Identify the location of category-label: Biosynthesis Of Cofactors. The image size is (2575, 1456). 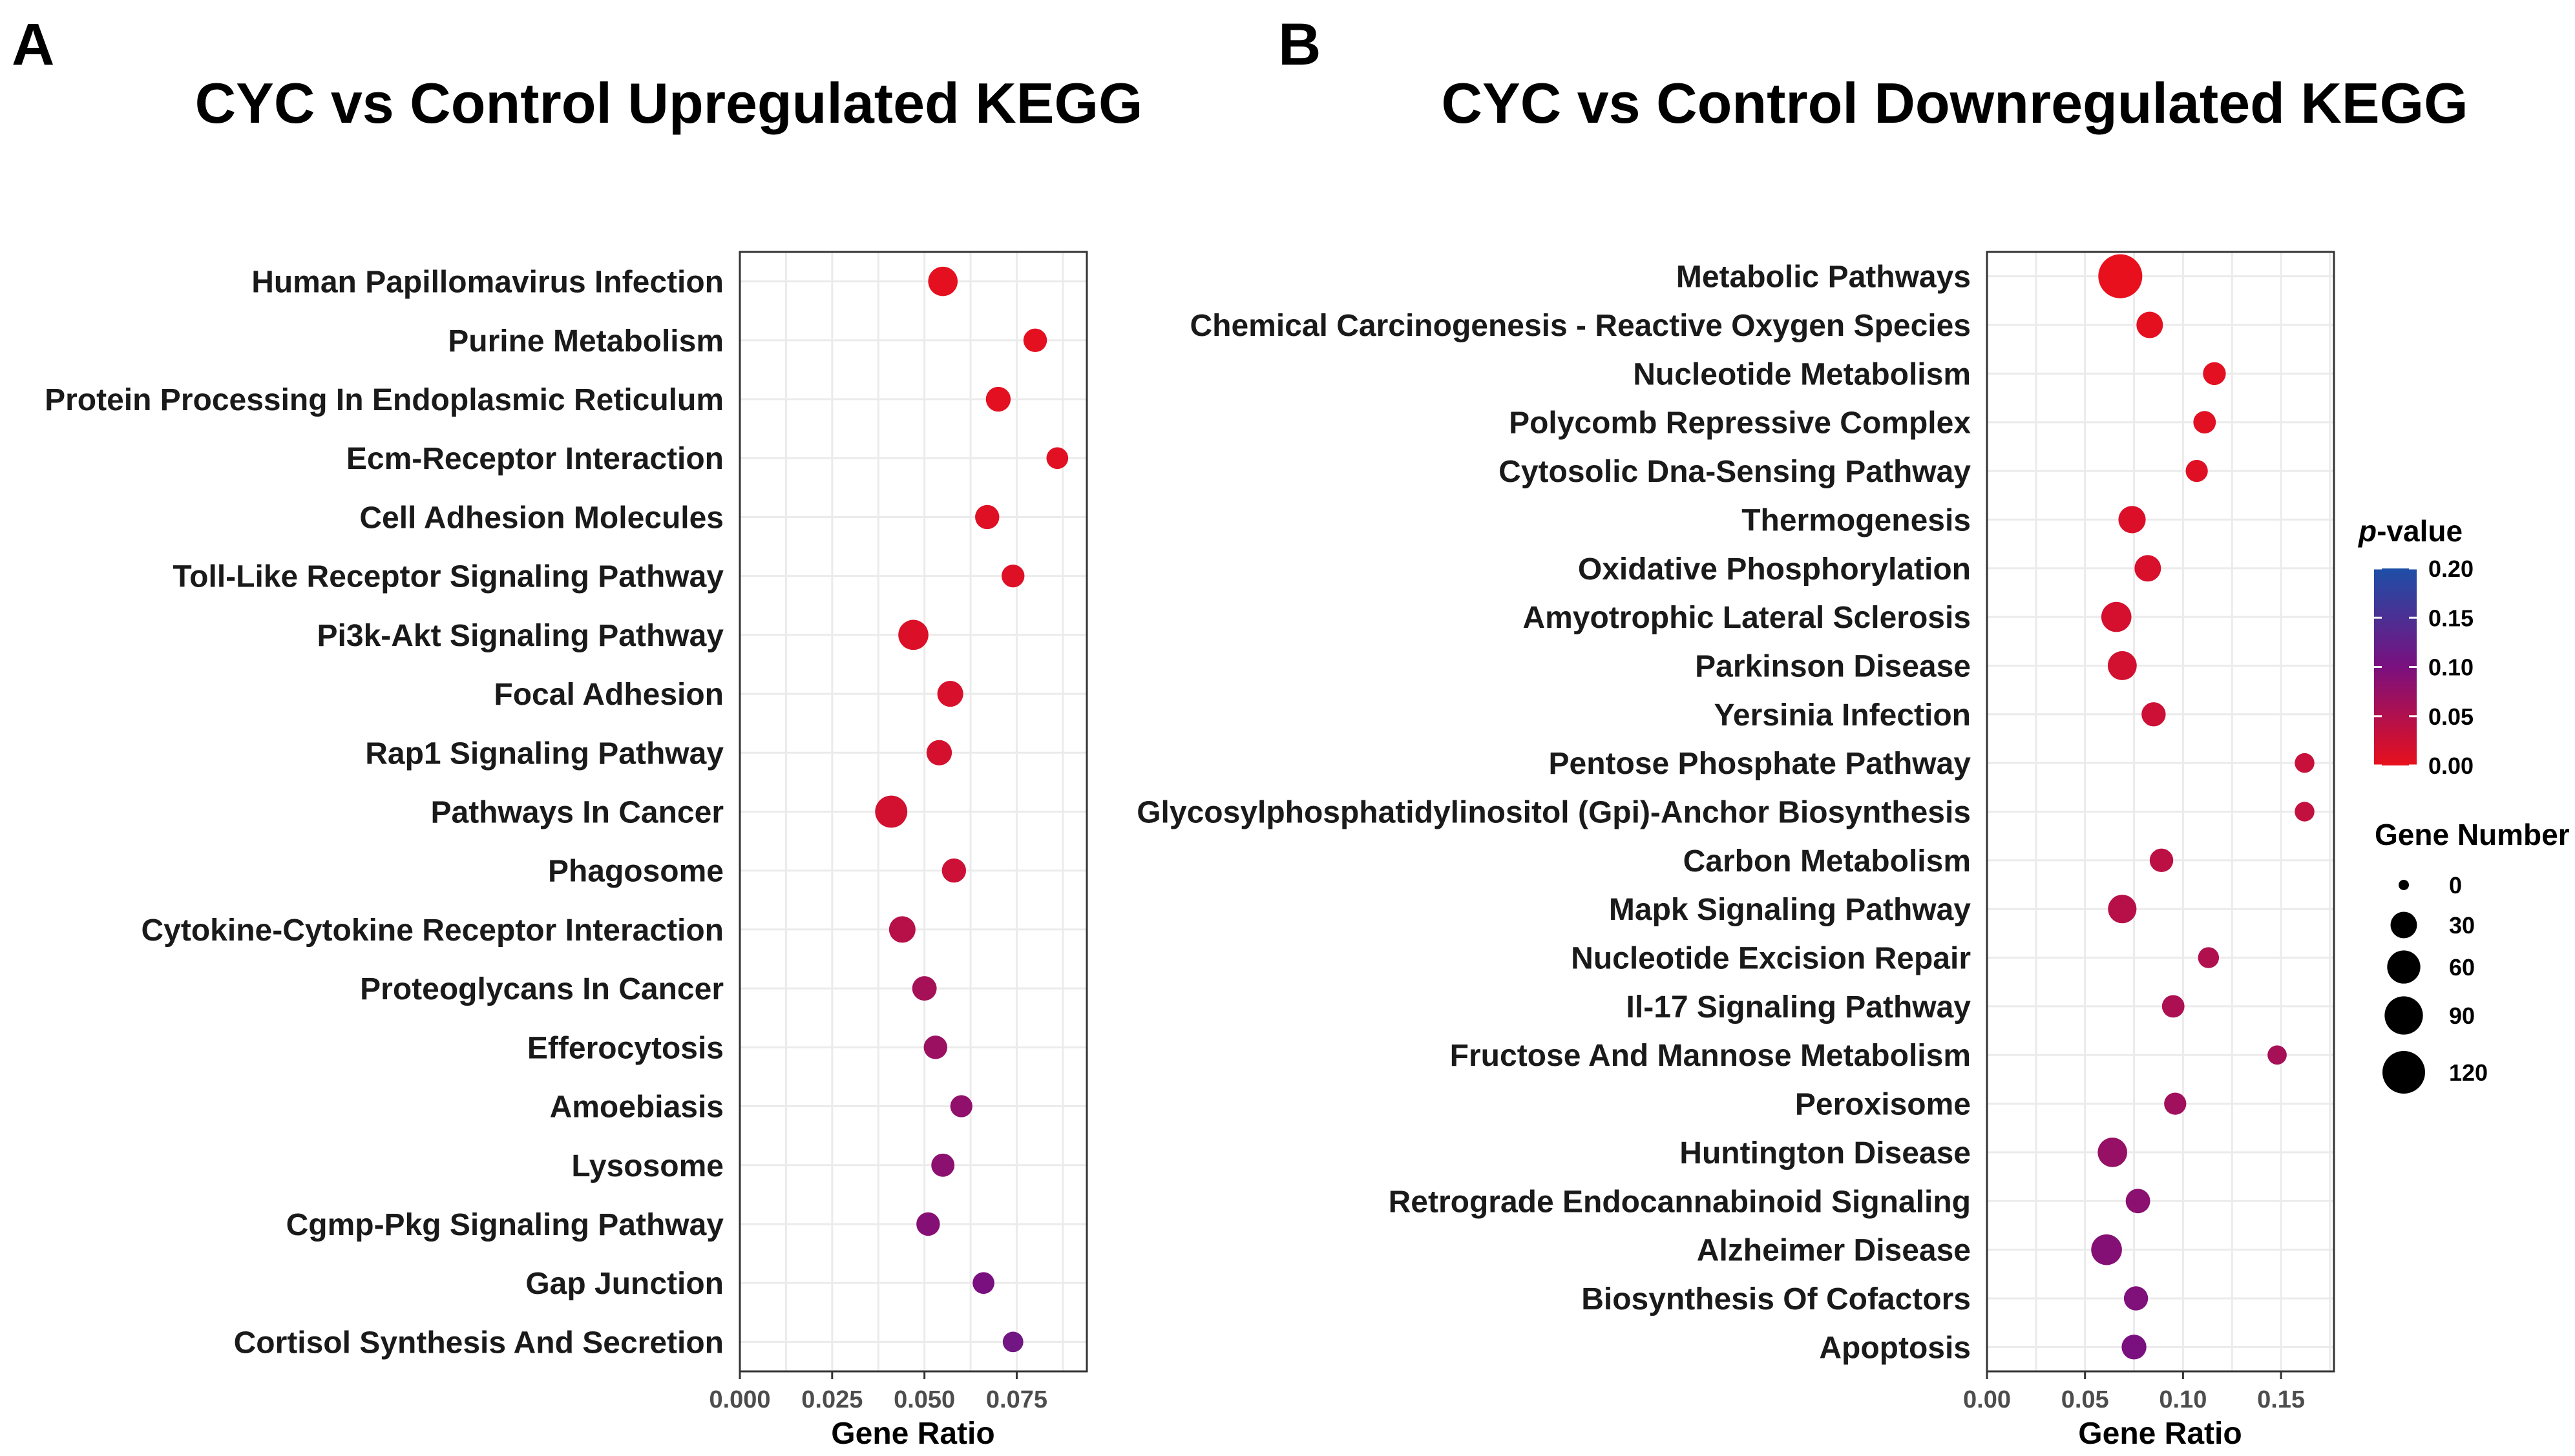
(1776, 1299).